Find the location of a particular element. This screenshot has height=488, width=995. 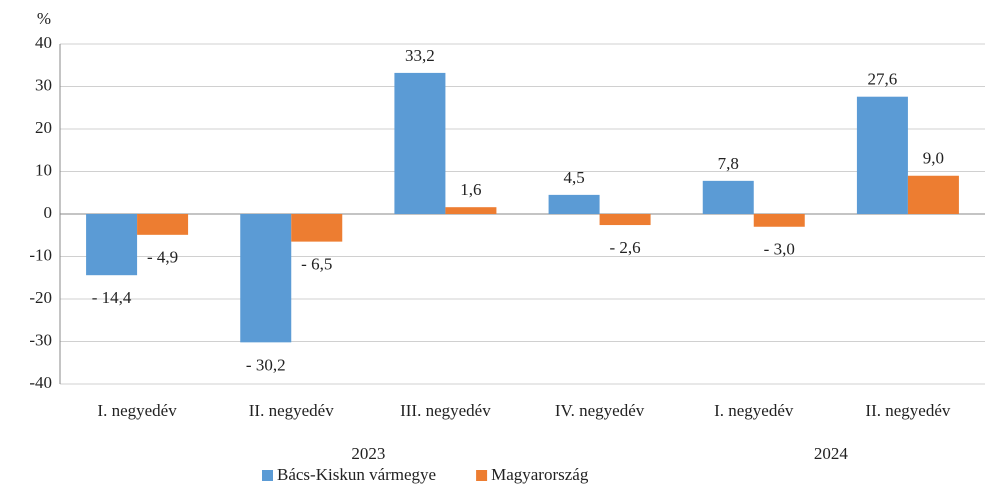

x-tick-label: IV. negyedév is located at coordinates (600, 410).